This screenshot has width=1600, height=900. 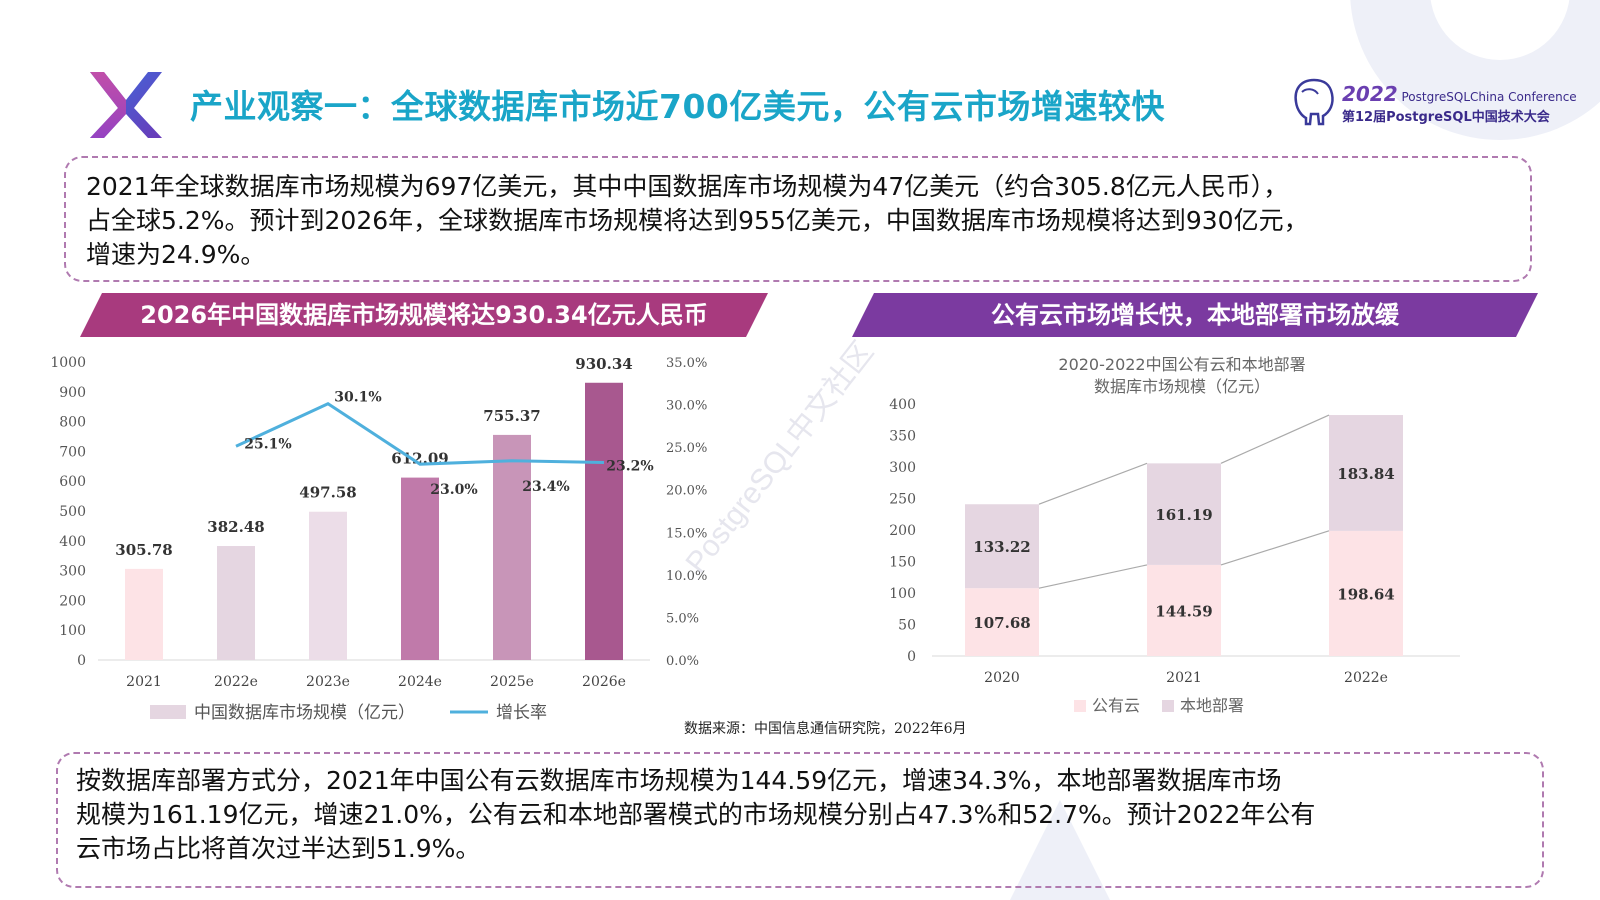 What do you see at coordinates (545, 487) in the screenshot?
I see `growth-point-label: 23.4%` at bounding box center [545, 487].